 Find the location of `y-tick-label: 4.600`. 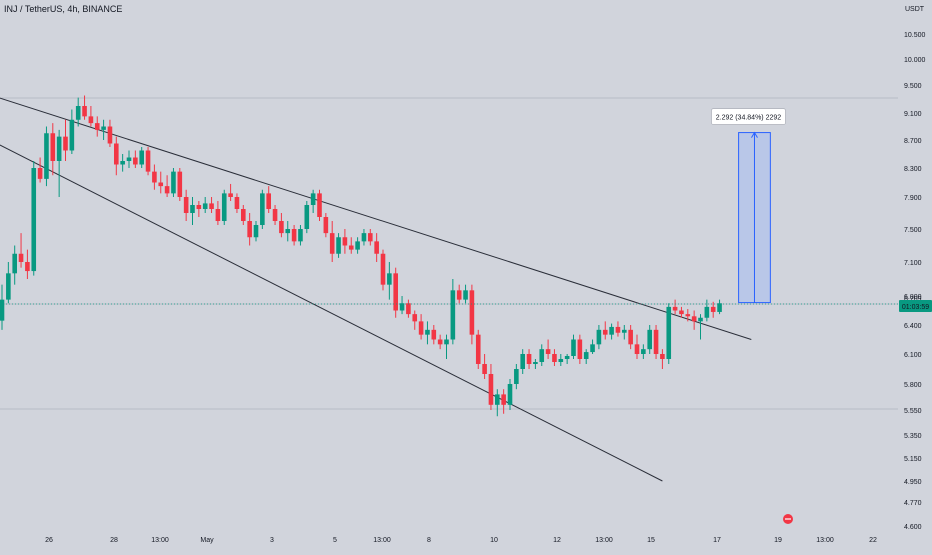

y-tick-label: 4.600 is located at coordinates (913, 527).